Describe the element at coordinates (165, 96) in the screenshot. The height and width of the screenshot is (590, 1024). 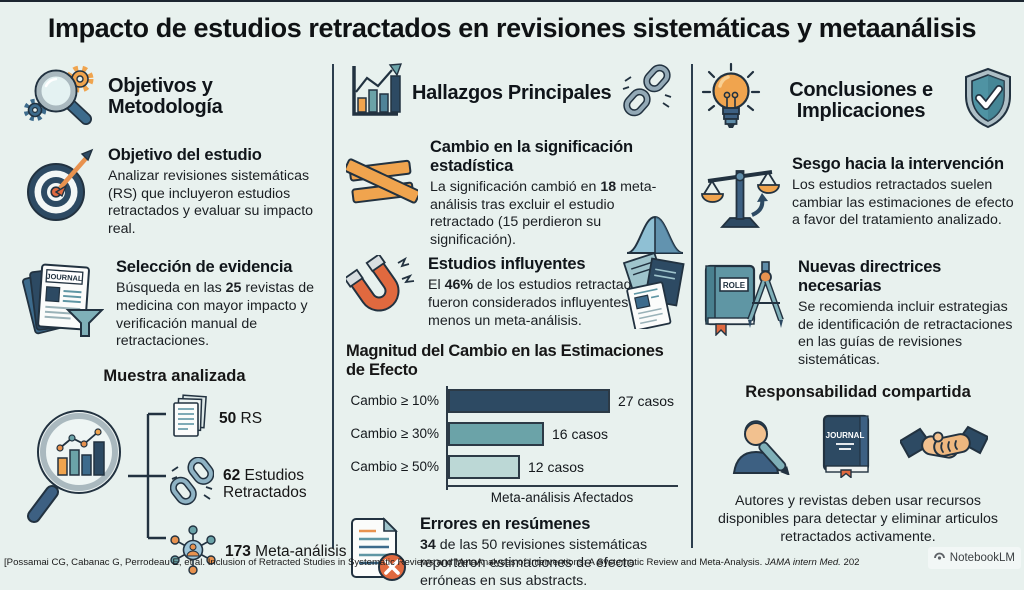
I see `objectives-header-label: Objetivos y Metodología` at that location.